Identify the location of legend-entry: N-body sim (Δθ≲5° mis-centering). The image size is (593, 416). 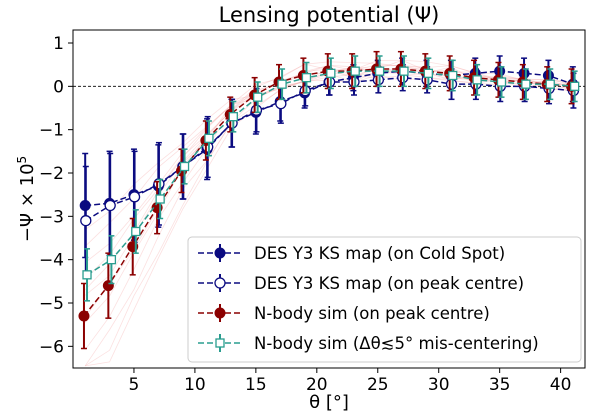
(368, 343).